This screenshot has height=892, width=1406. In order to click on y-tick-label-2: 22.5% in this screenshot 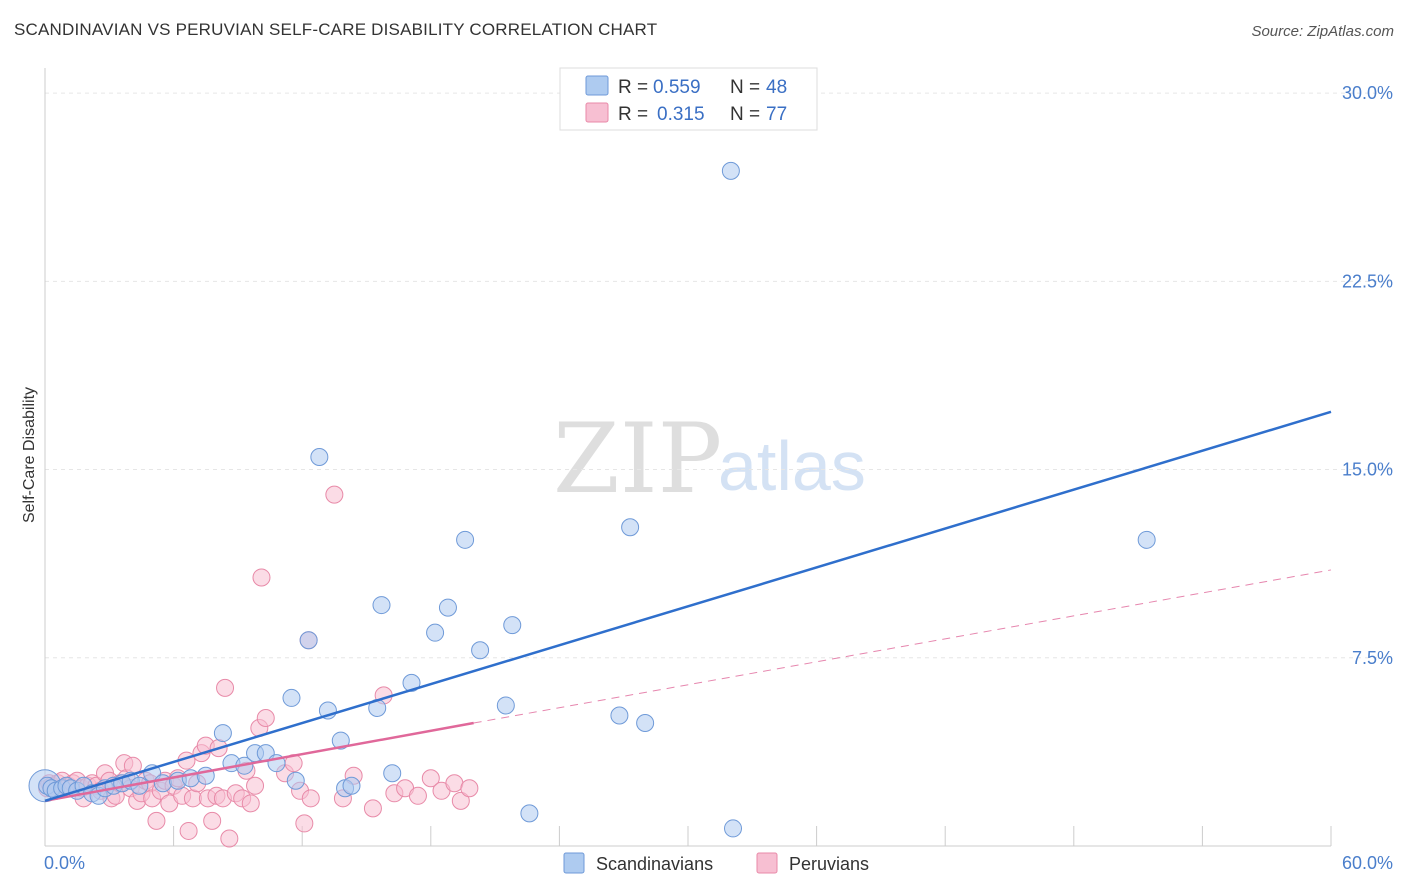, I will do `click(1367, 281)`.